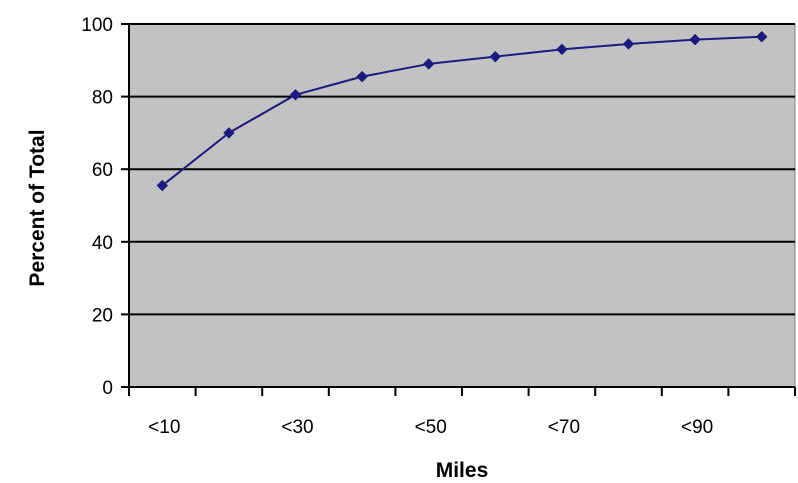 The image size is (798, 483). Describe the element at coordinates (697, 427) in the screenshot. I see `x-tick-label-8: <90` at that location.